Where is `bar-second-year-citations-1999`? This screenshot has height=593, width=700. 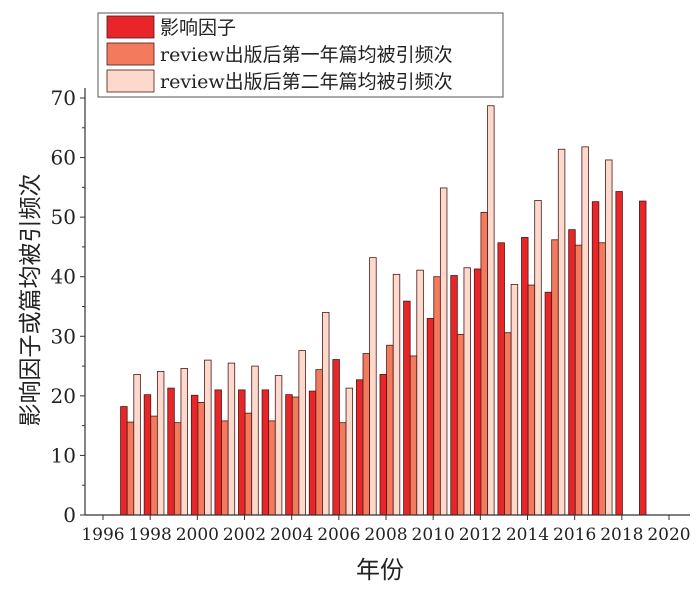 bar-second-year-citations-1999 is located at coordinates (184, 442).